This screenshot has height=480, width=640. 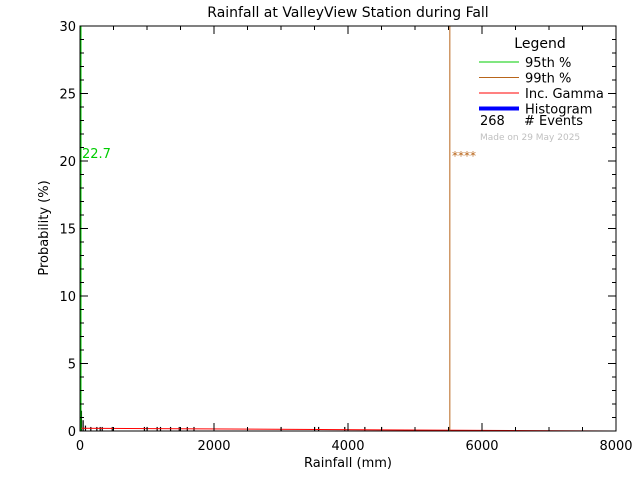 What do you see at coordinates (72, 365) in the screenshot?
I see `y-tick-label: 5` at bounding box center [72, 365].